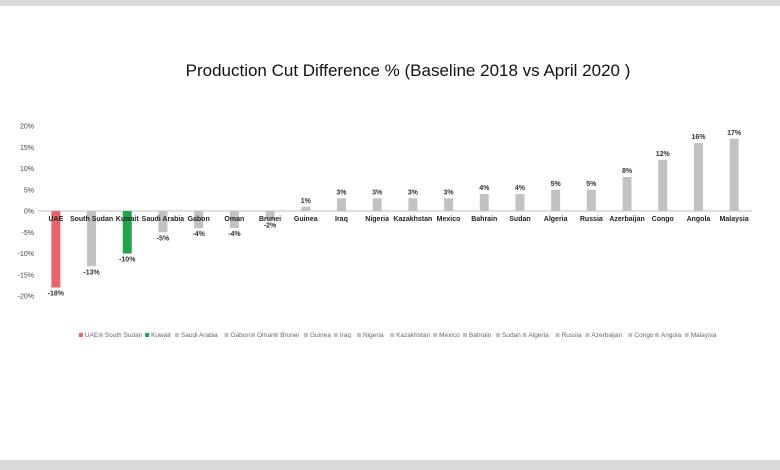  Describe the element at coordinates (26, 254) in the screenshot. I see `y-tick-label: -10%` at that location.